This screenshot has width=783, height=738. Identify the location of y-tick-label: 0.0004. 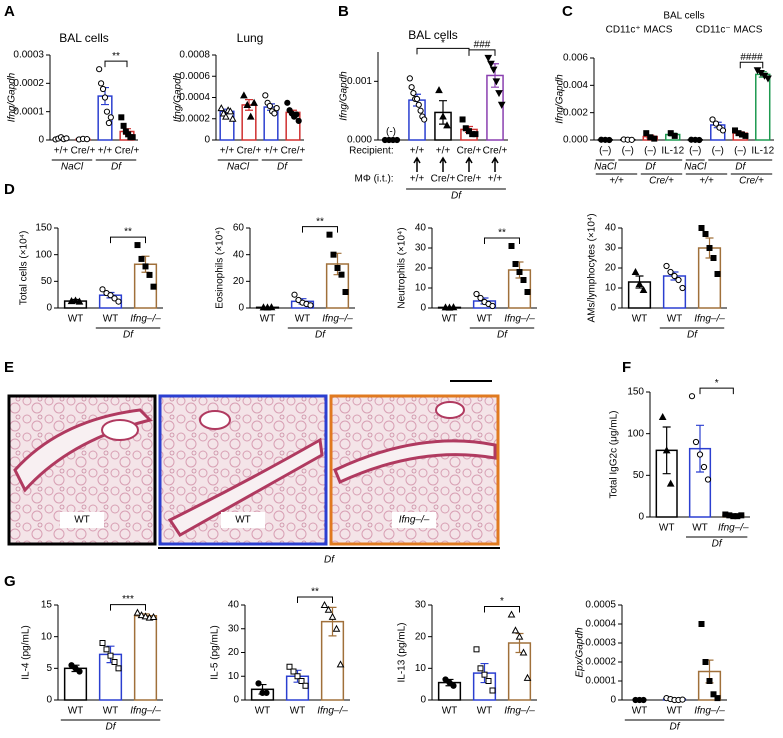
(600, 624).